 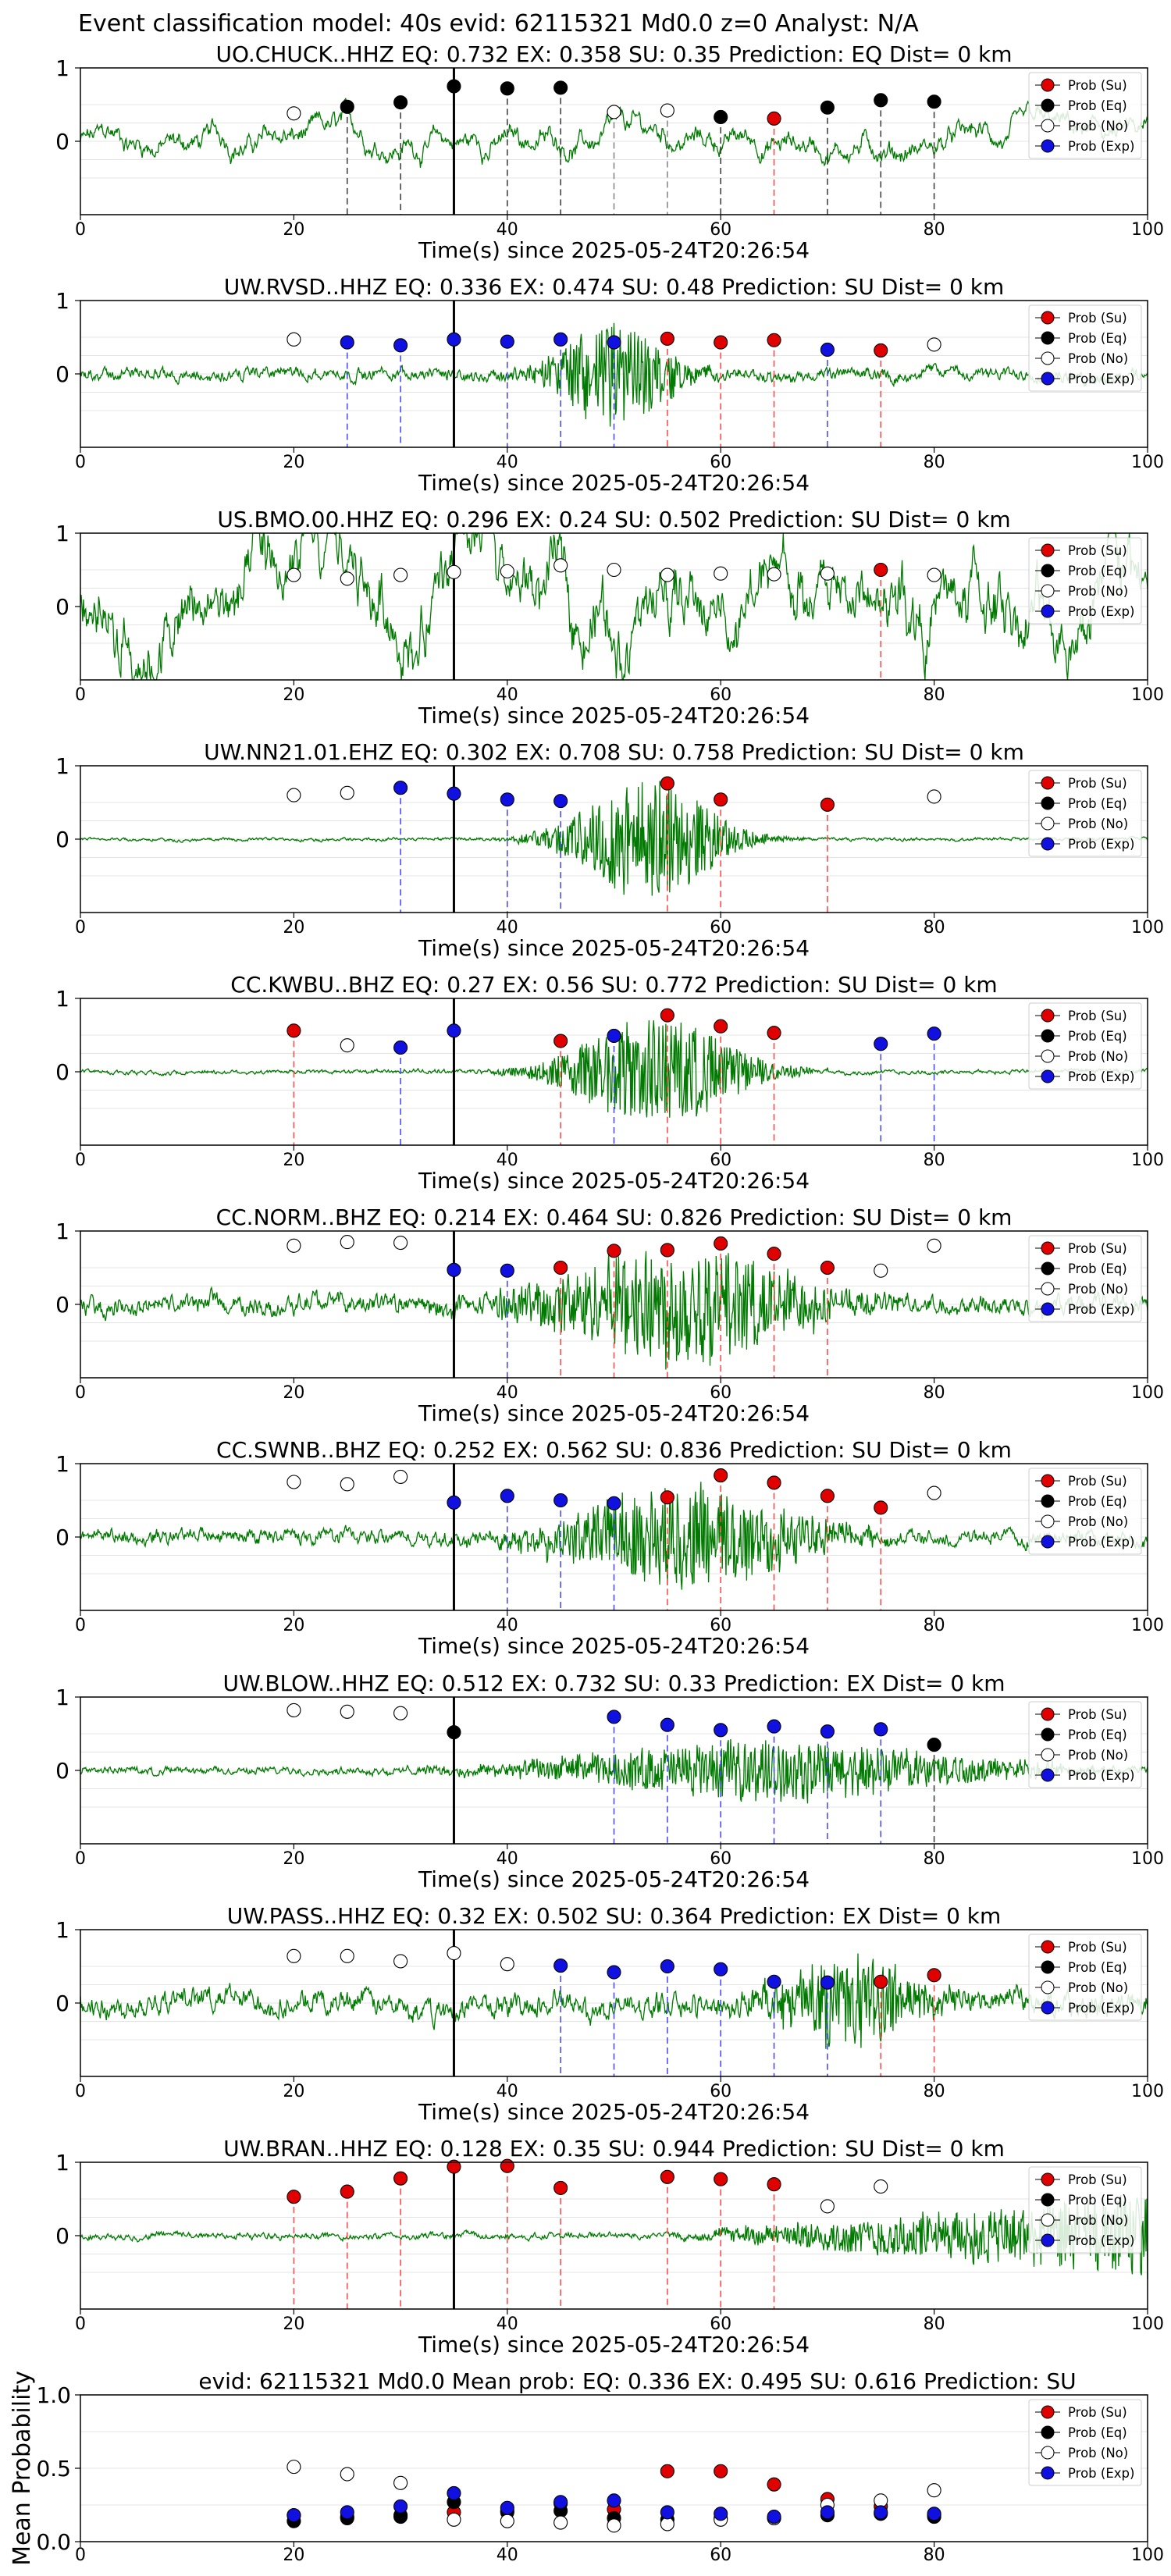 What do you see at coordinates (1097, 1481) in the screenshot?
I see `legend-label: Prob (Su)` at bounding box center [1097, 1481].